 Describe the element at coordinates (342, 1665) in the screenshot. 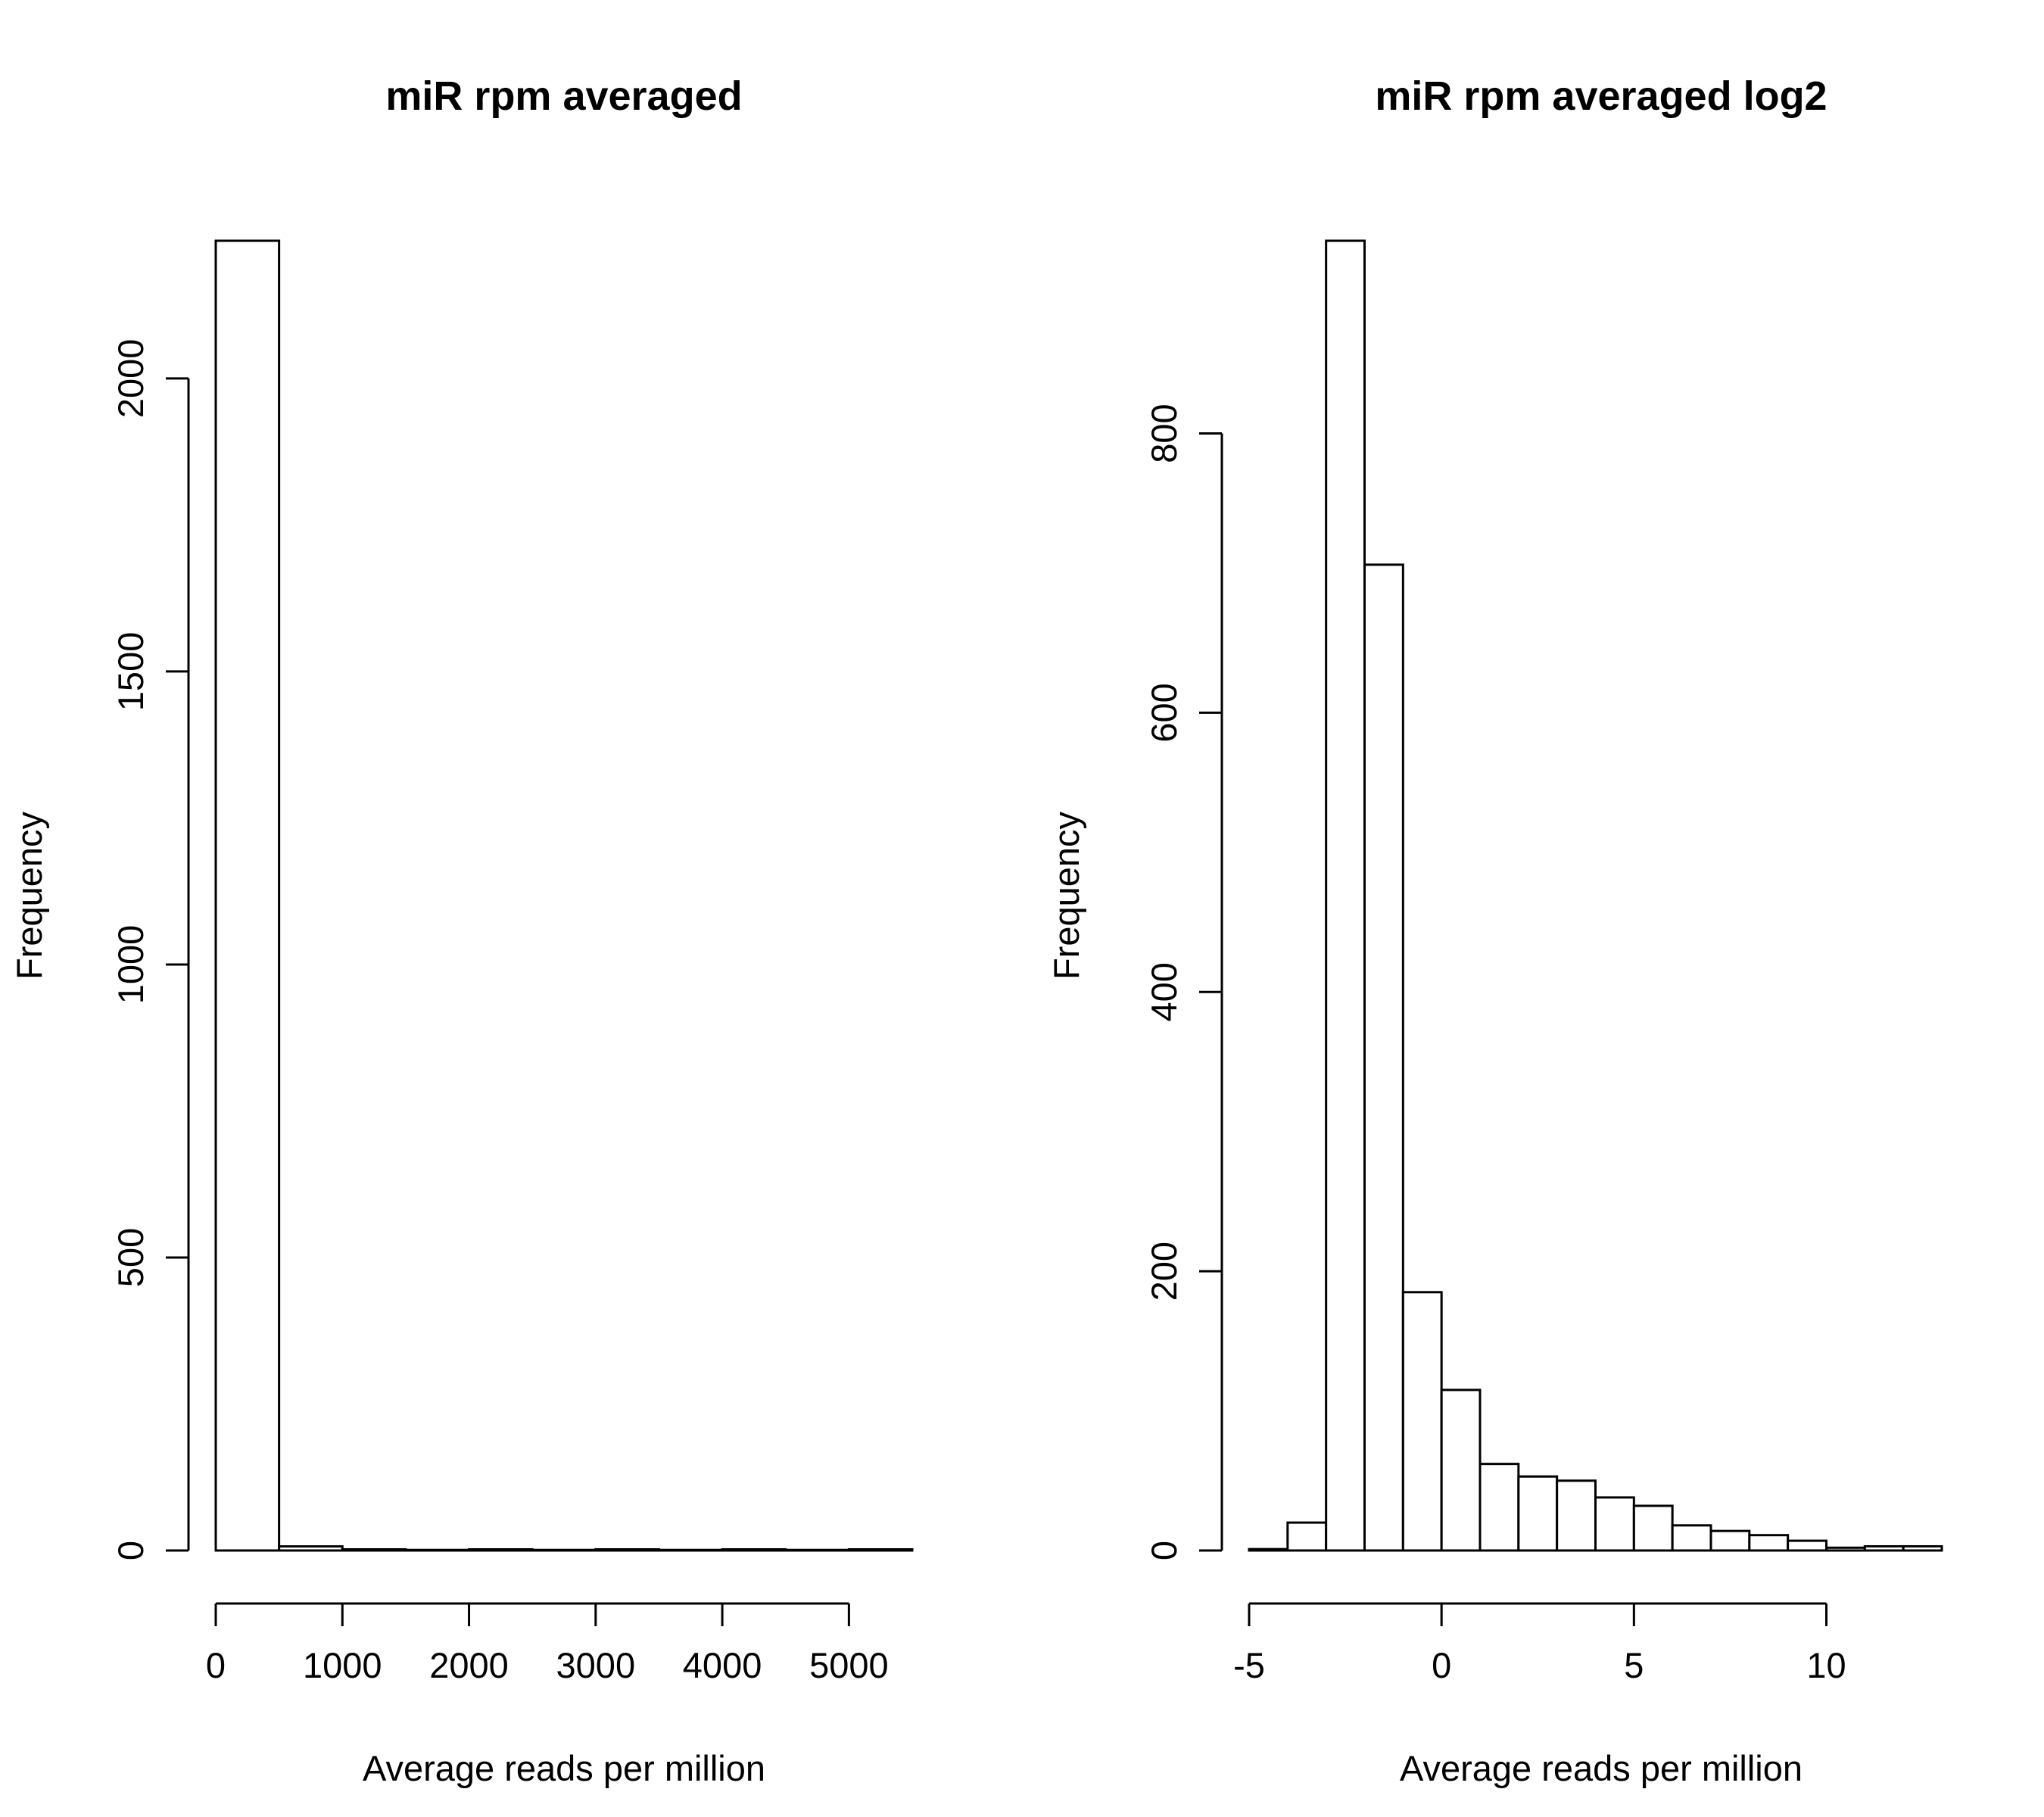

I see `x-tick-label: 1000` at that location.